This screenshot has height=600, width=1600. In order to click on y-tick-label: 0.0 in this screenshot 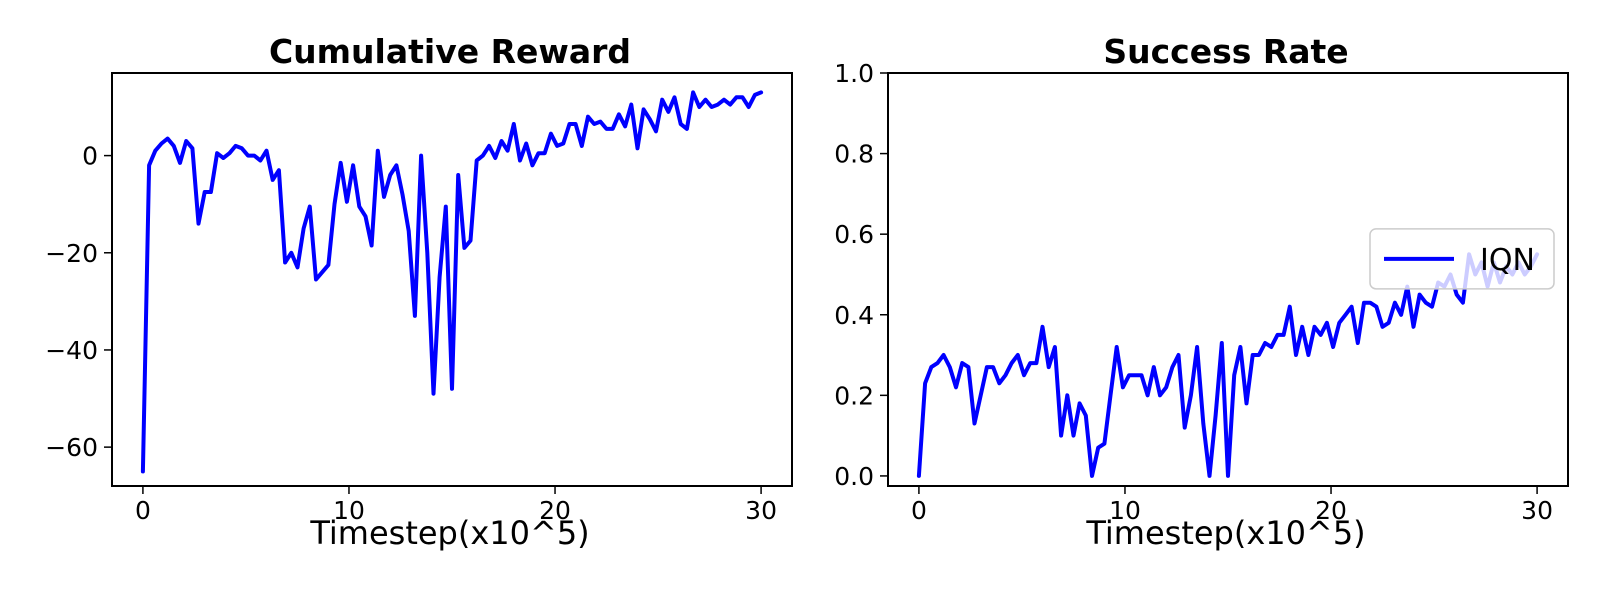, I will do `click(854, 476)`.